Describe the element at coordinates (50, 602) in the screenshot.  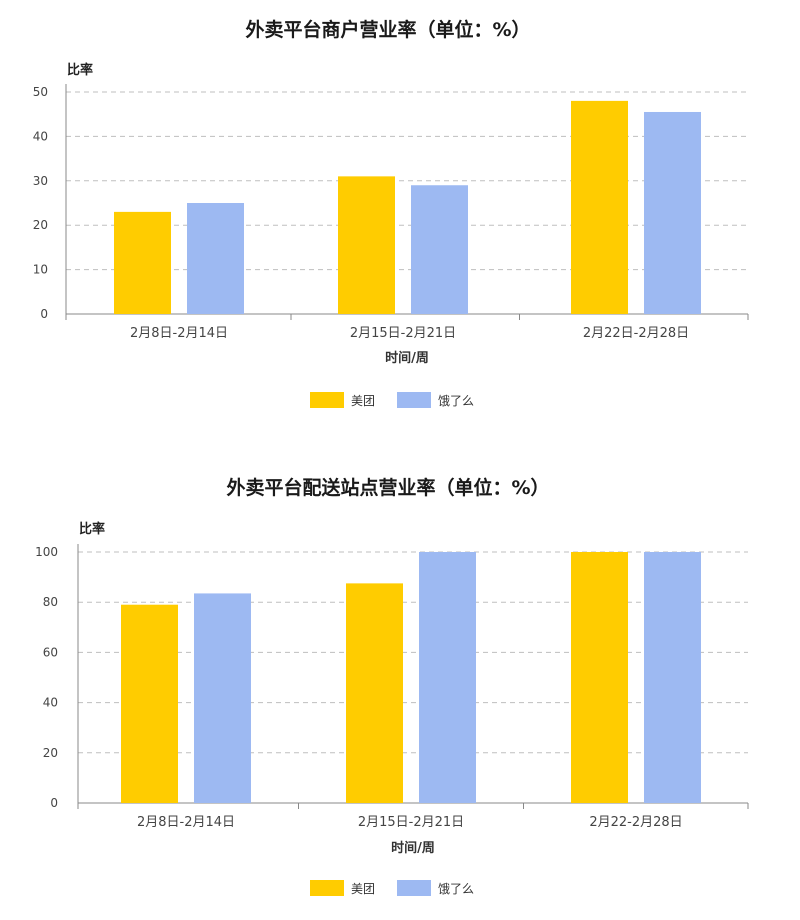
I see `y-tick-label: 80` at that location.